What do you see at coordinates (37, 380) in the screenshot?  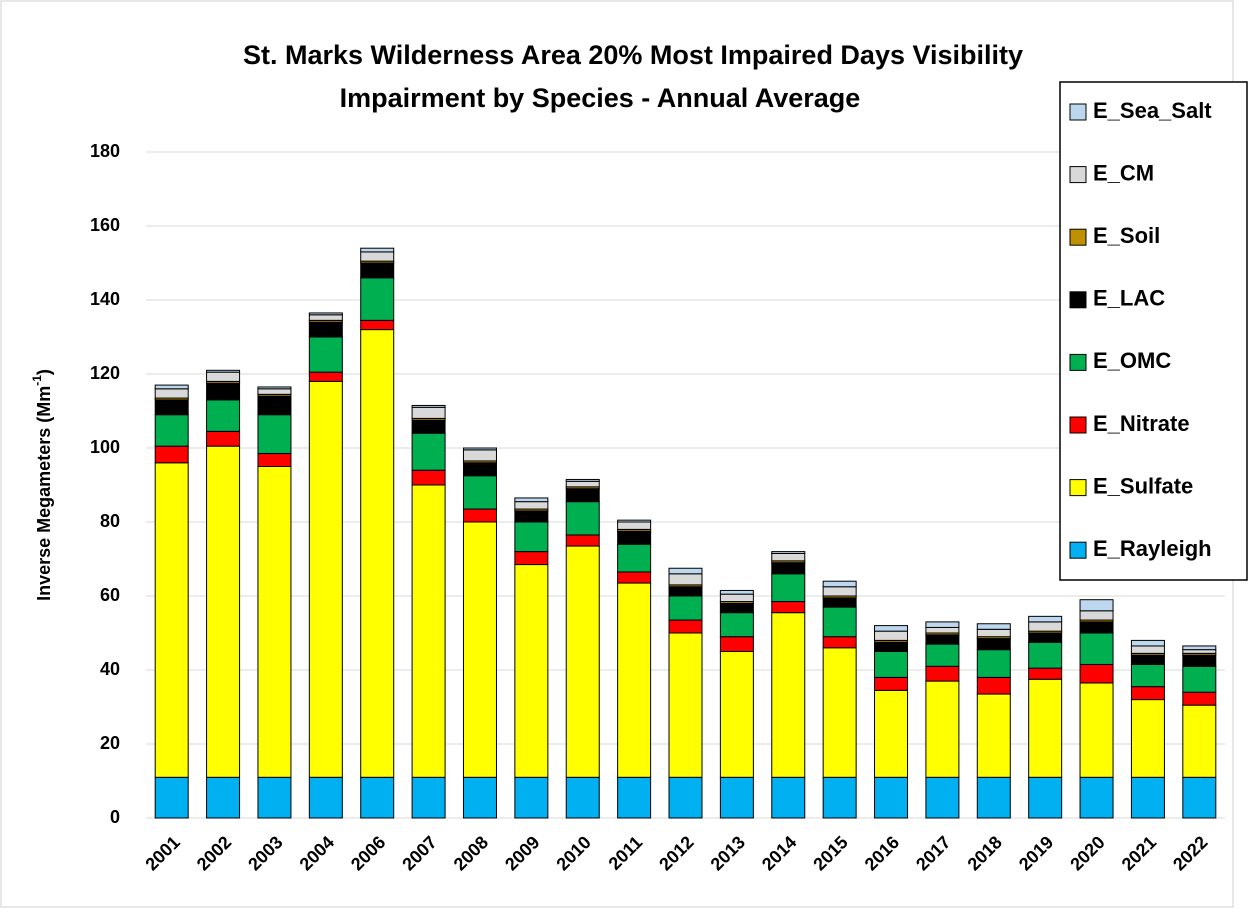 I see `y-axis-label-superscript: -1` at bounding box center [37, 380].